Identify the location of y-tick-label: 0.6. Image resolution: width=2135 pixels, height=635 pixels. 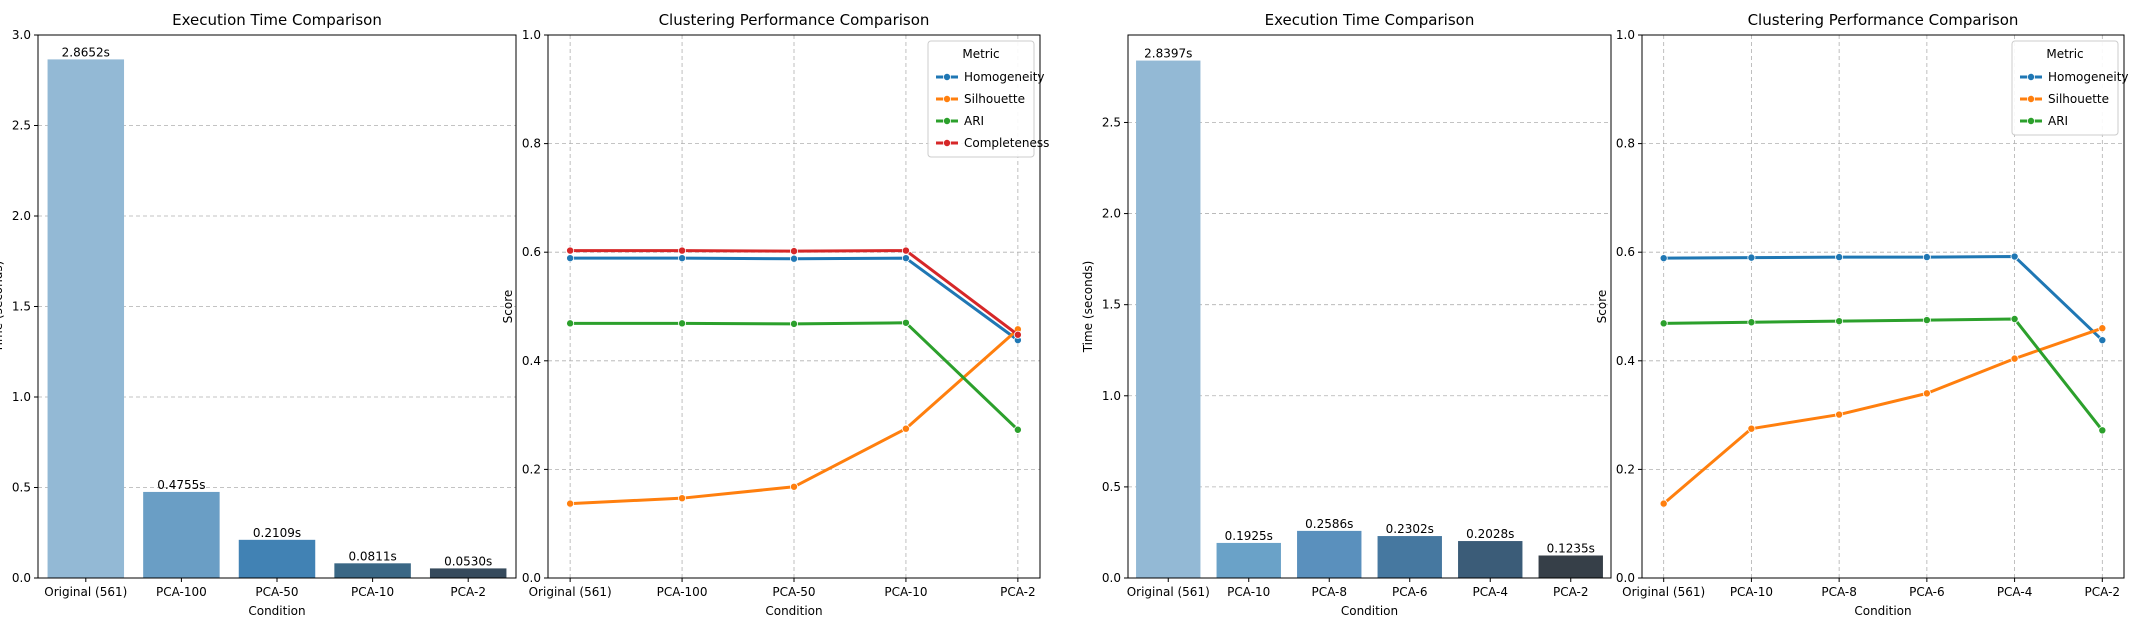
(531, 252).